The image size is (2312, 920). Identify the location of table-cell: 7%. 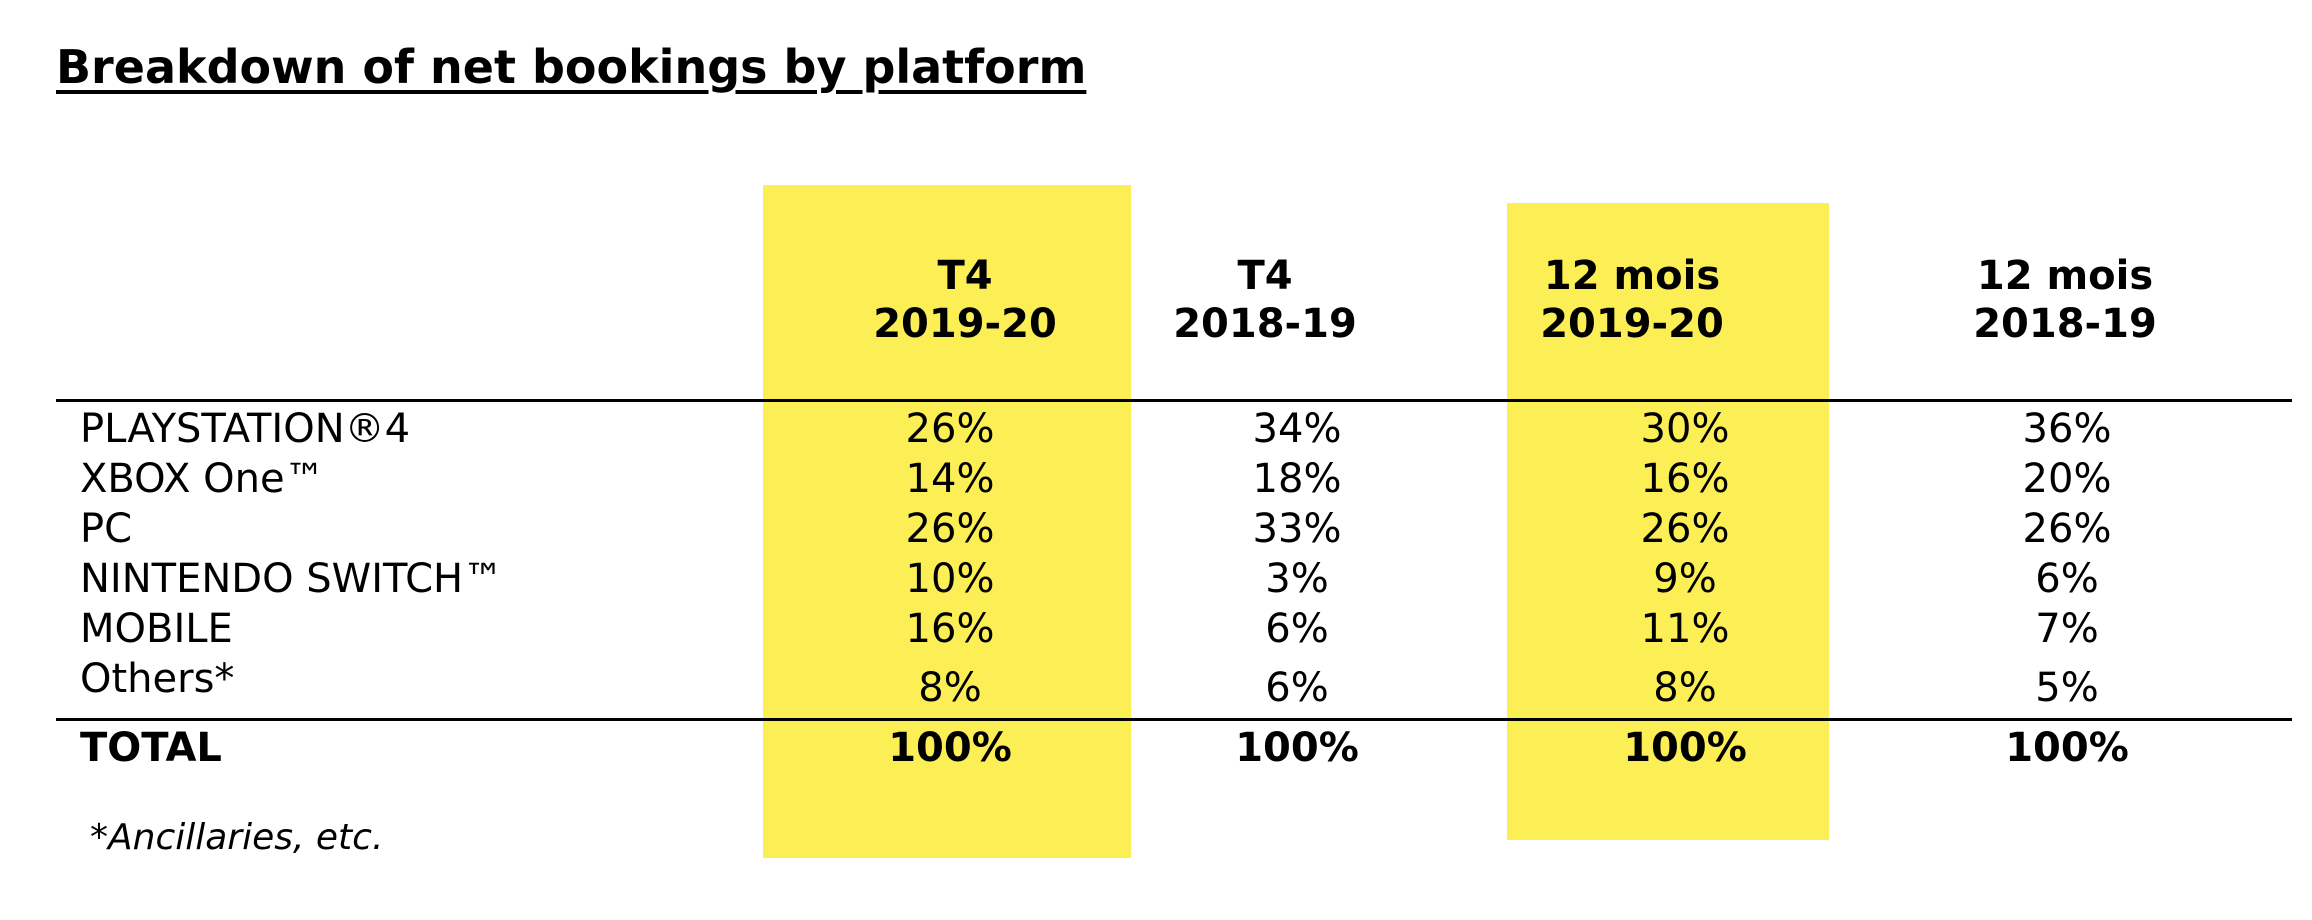
(2067, 629).